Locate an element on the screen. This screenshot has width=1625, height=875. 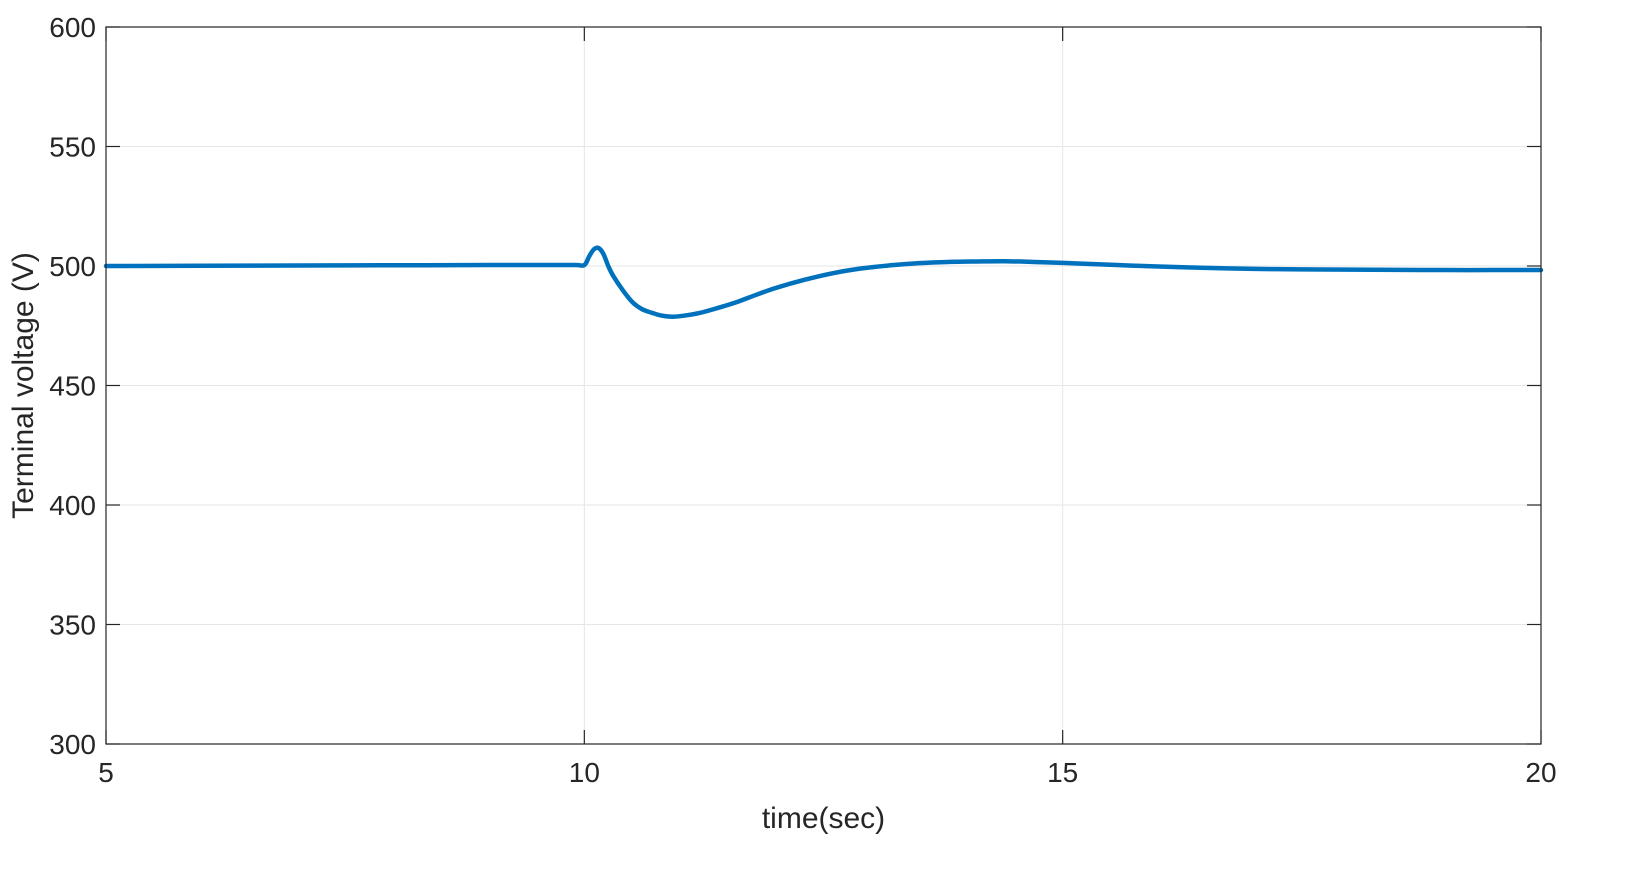
y-tick-label: 500 is located at coordinates (72, 266).